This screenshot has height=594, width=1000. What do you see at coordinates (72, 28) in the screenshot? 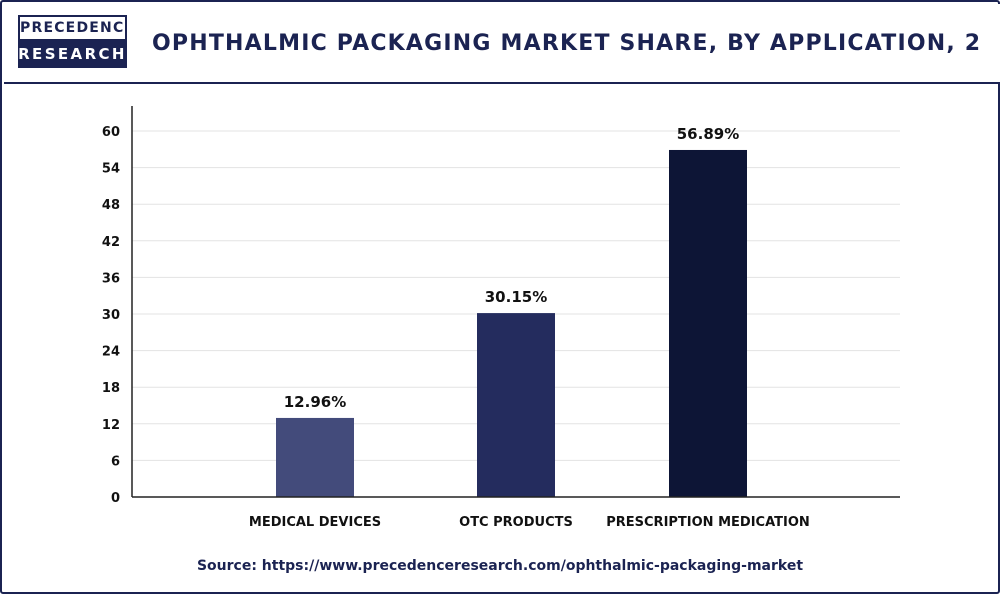
I see `logo-line-1: PRECEDENCE` at bounding box center [72, 28].